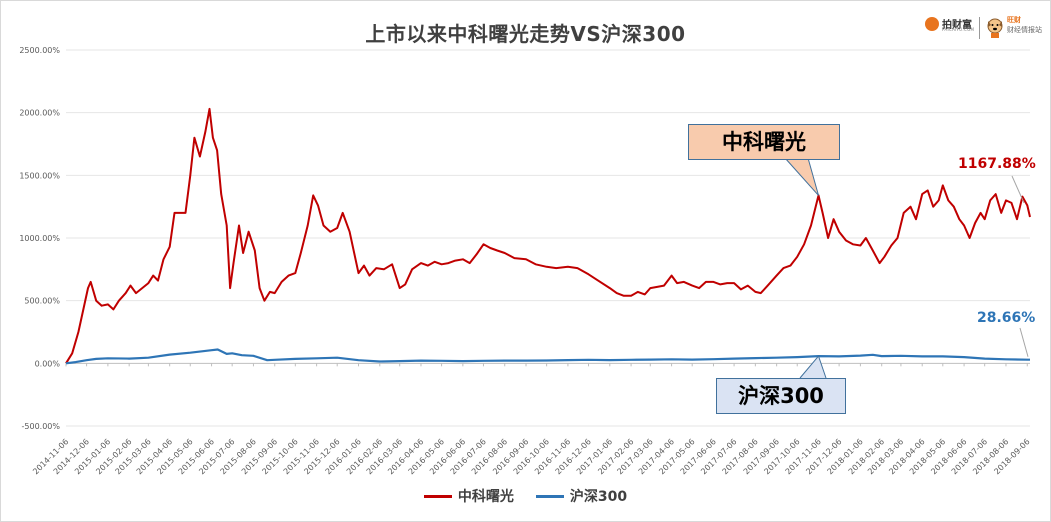  I want to click on legend-item-zk: 中科曙光, so click(468, 496).